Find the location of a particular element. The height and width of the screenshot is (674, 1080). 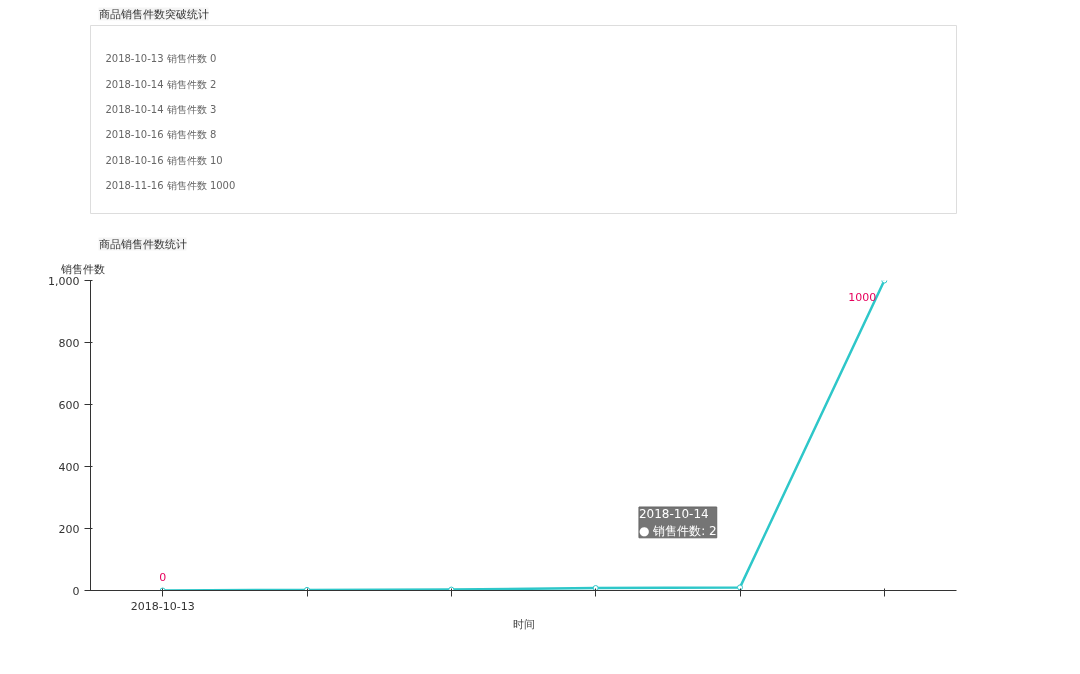

annotation: 1000 is located at coordinates (862, 297).